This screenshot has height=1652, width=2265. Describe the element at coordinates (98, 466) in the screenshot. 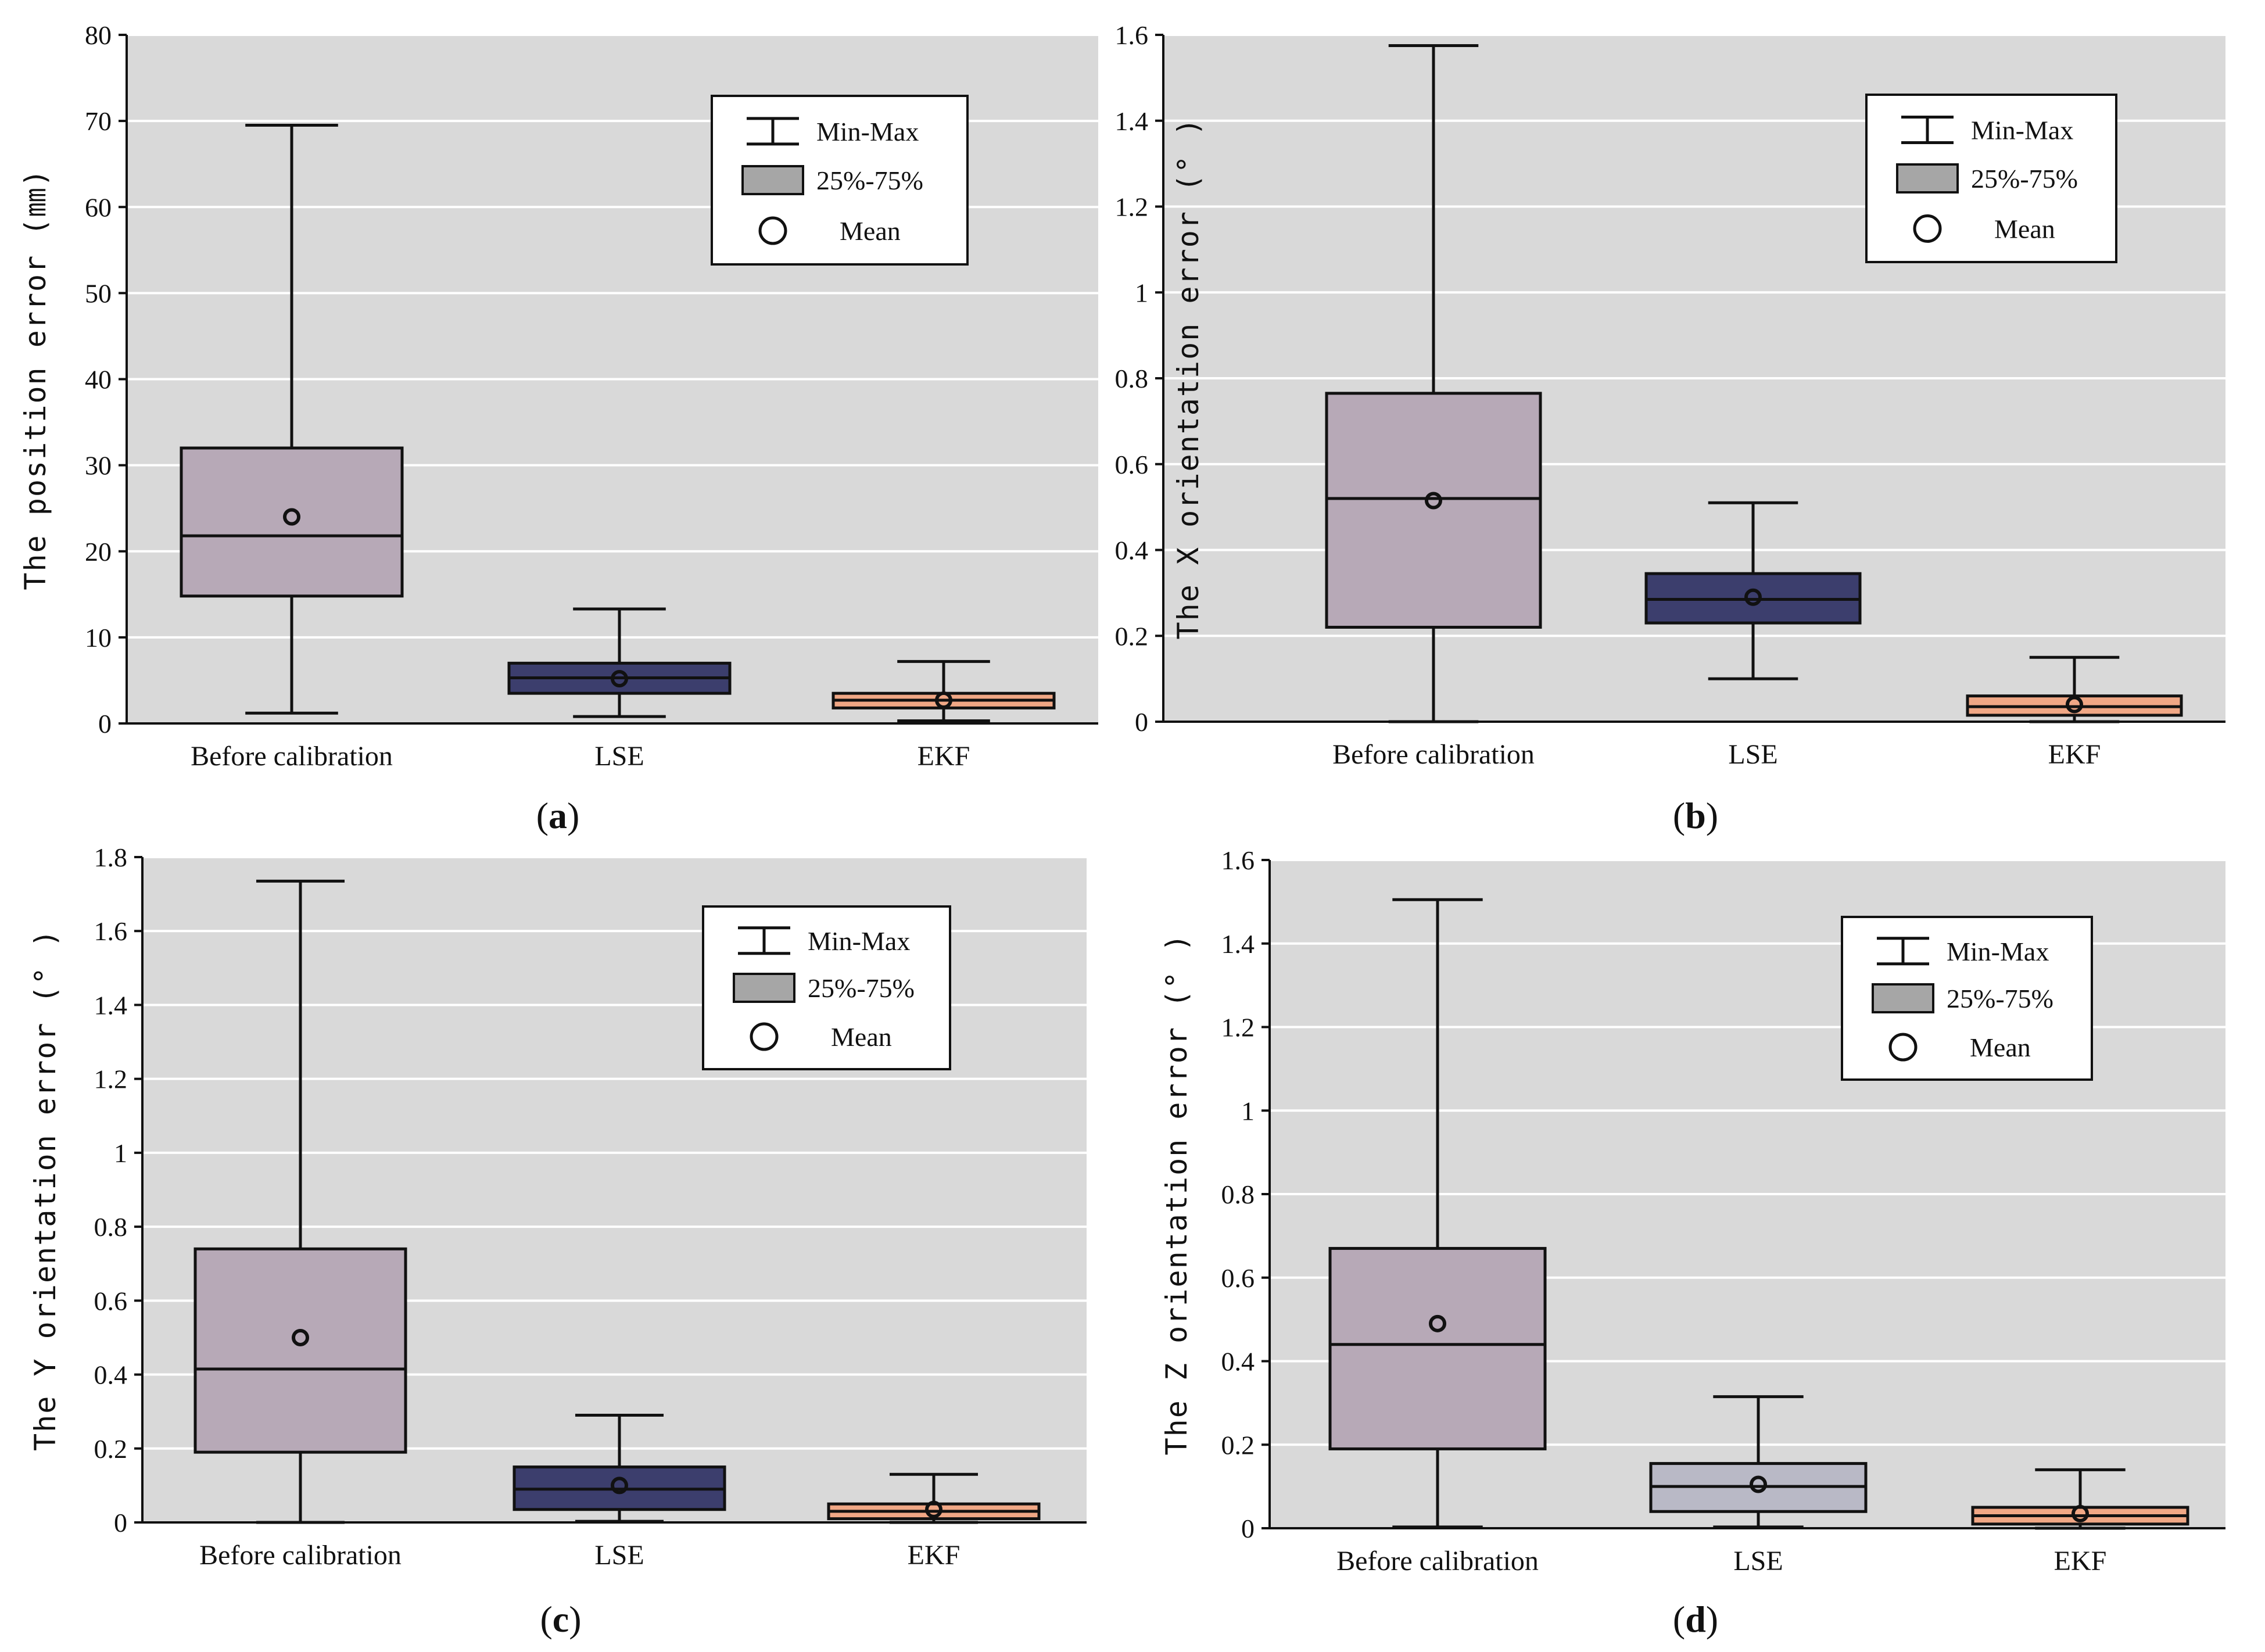

I see `y-tick-label: 30` at that location.